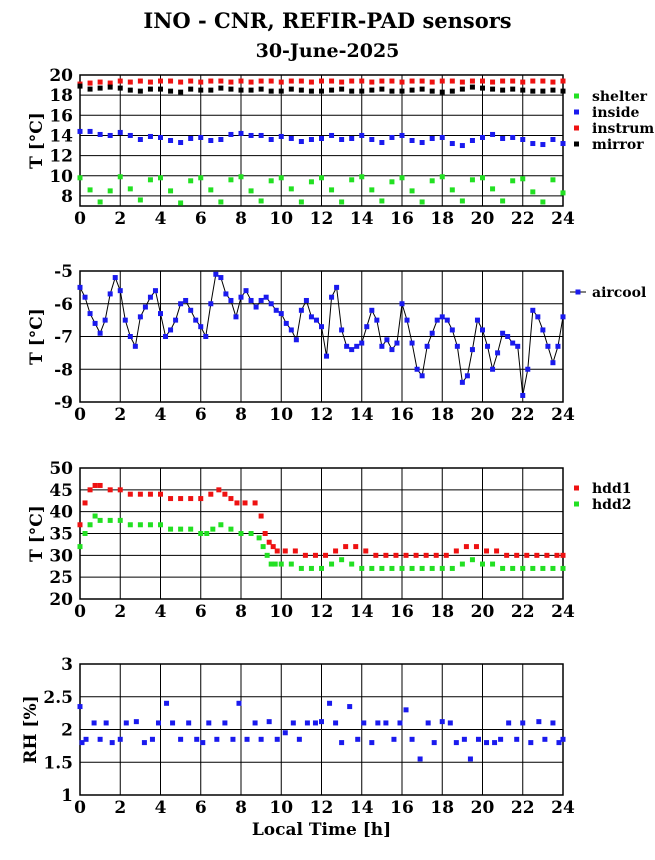 The width and height of the screenshot is (655, 860). I want to click on y-tick-label: 50, so click(61, 469).